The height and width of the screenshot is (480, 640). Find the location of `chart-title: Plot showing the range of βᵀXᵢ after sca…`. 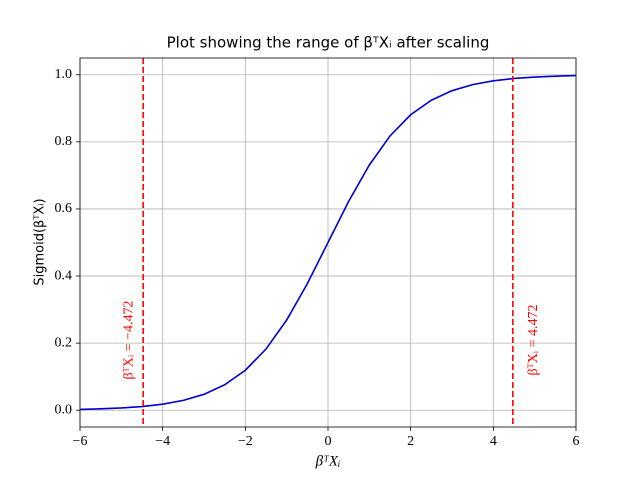

chart-title: Plot showing the range of βᵀXᵢ after sca… is located at coordinates (328, 43).